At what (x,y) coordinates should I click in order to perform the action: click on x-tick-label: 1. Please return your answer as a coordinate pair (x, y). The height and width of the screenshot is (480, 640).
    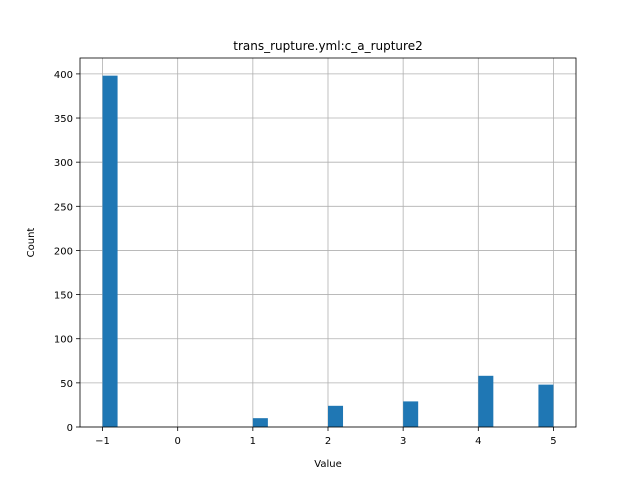
    Looking at the image, I should click on (253, 441).